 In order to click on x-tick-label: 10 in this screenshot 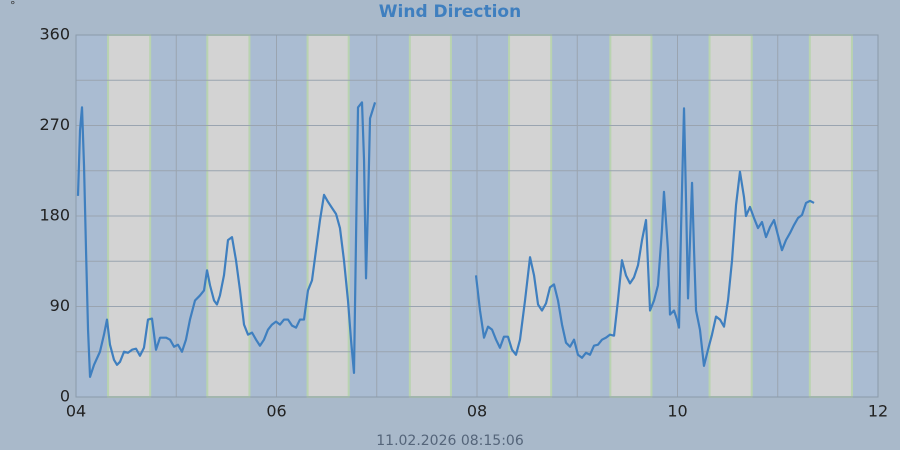, I will do `click(677, 411)`.